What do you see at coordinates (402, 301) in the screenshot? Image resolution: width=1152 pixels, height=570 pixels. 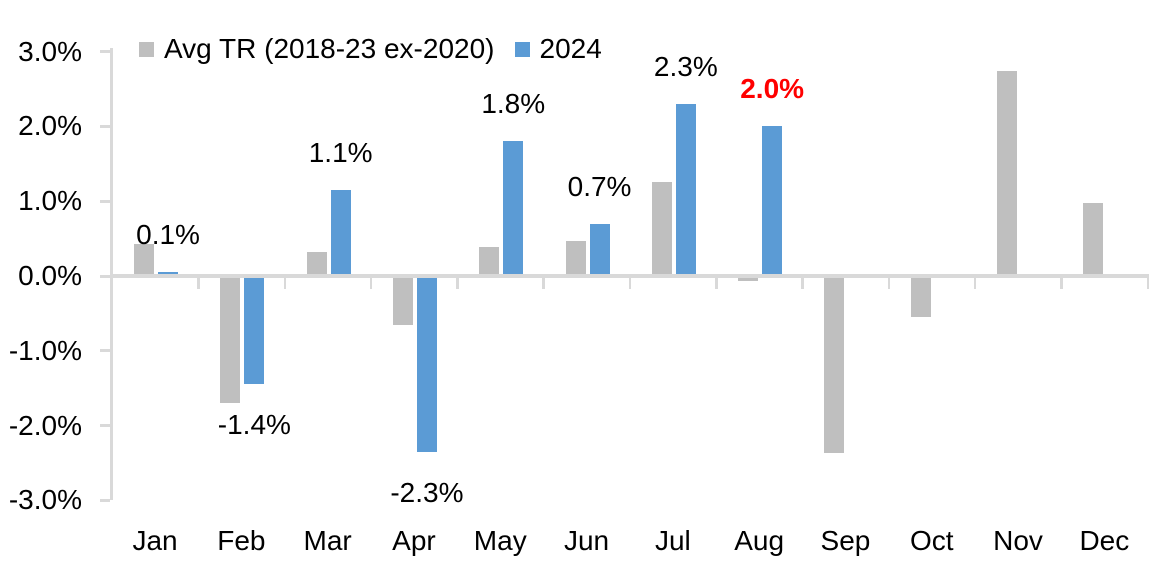 I see `bar-avg-apr` at bounding box center [402, 301].